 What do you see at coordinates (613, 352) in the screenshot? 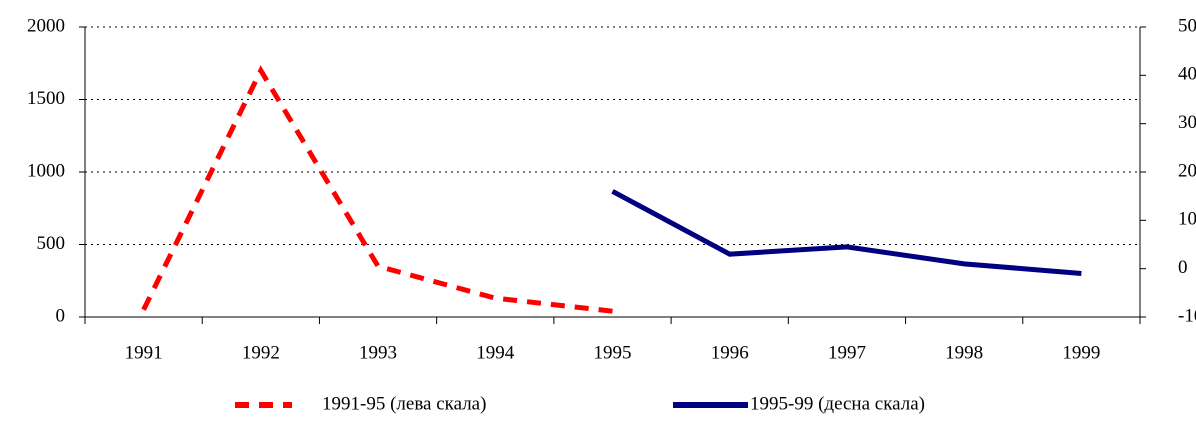
I see `x-tick-label: 1995` at bounding box center [613, 352].